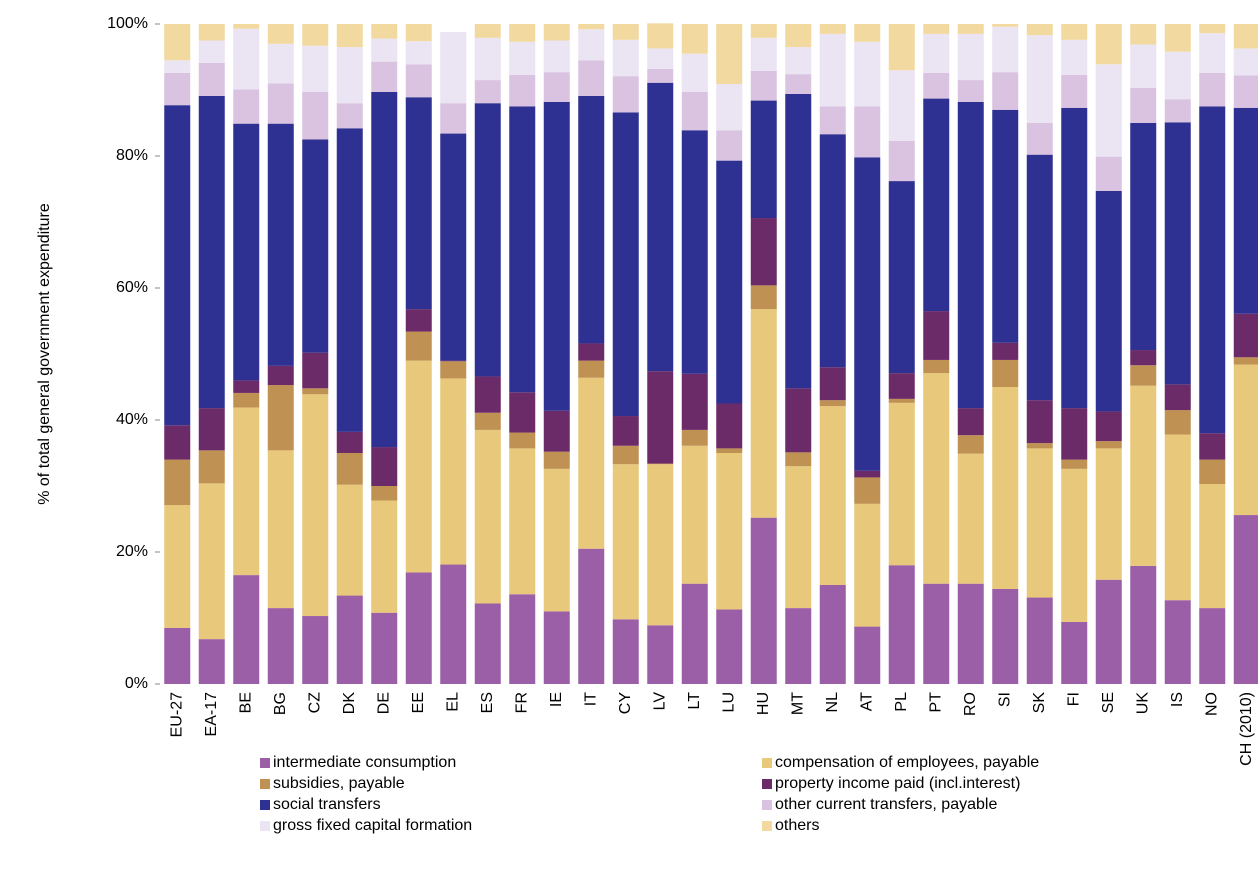 This screenshot has height=870, width=1258. Describe the element at coordinates (418, 702) in the screenshot. I see `x-tick-label: EE` at that location.